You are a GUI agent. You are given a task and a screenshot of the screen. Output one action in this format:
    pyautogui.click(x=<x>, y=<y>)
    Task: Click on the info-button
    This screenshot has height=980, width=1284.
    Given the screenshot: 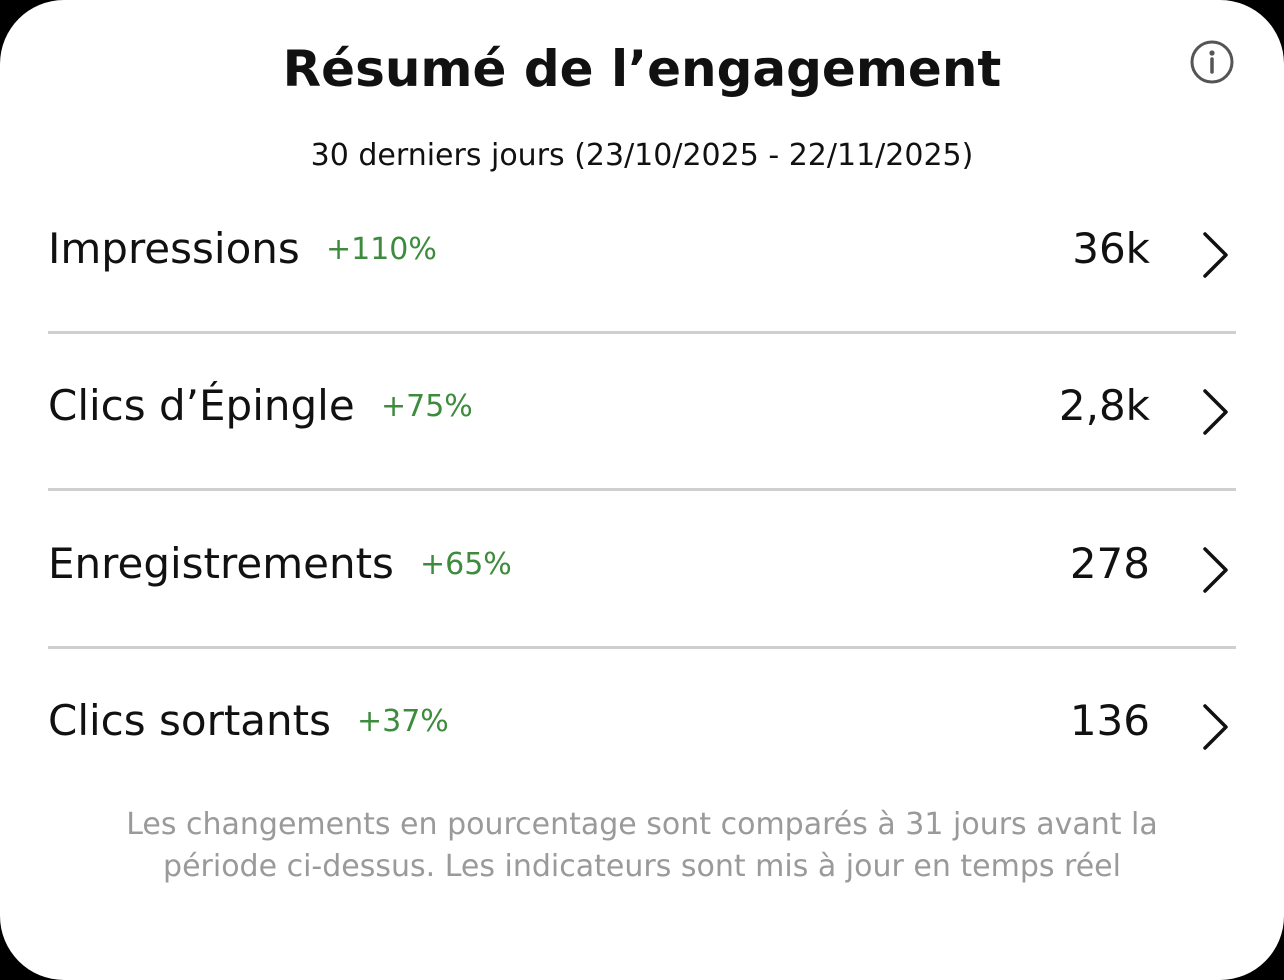 What is the action you would take?
    pyautogui.click(x=1212, y=64)
    